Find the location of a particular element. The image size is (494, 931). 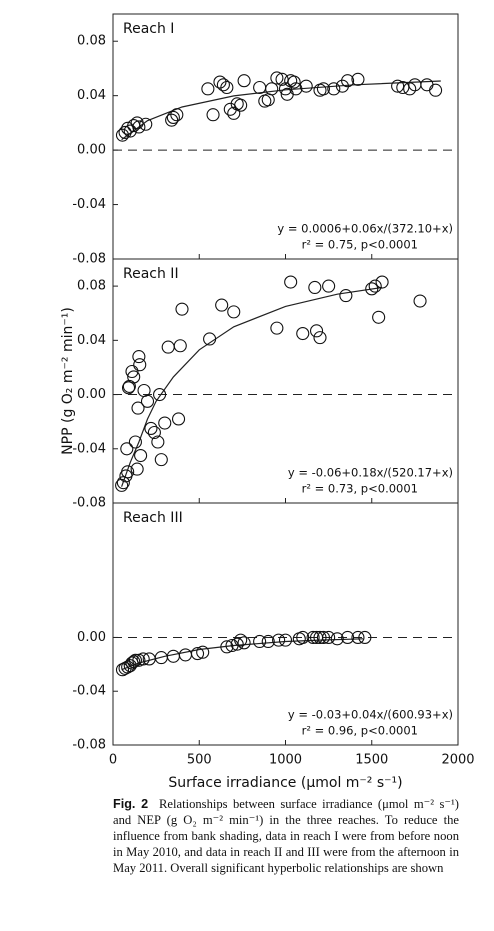

equation: y = -0.03+0.04x/(600.93+x) is located at coordinates (370, 715).